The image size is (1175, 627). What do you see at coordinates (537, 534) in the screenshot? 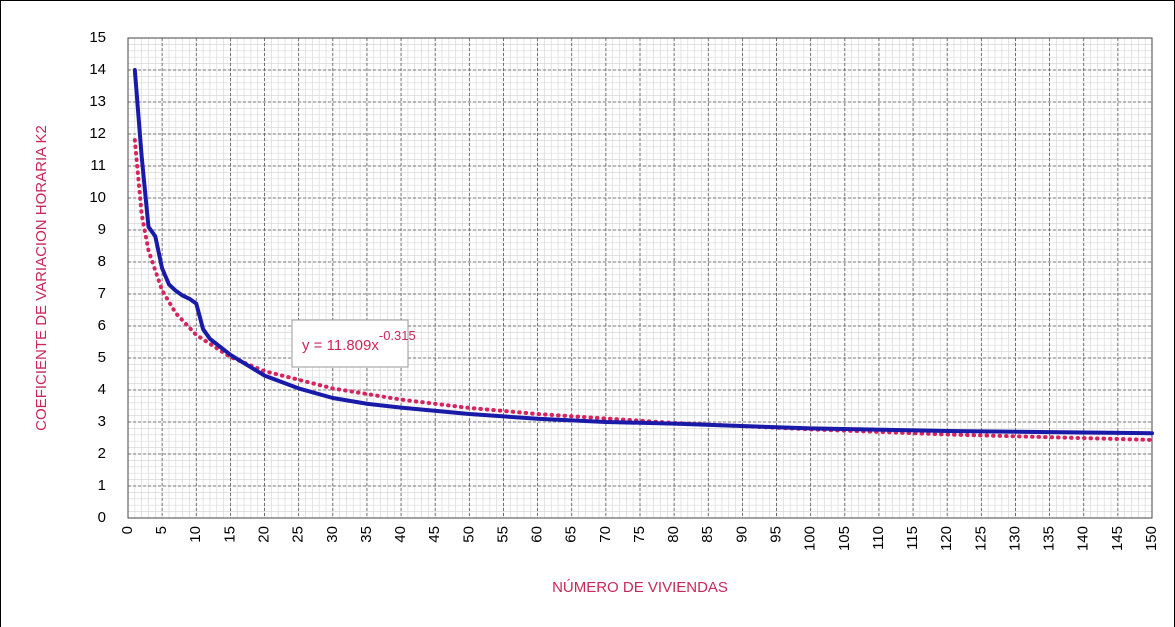
I see `x-tick-label: 60` at bounding box center [537, 534].